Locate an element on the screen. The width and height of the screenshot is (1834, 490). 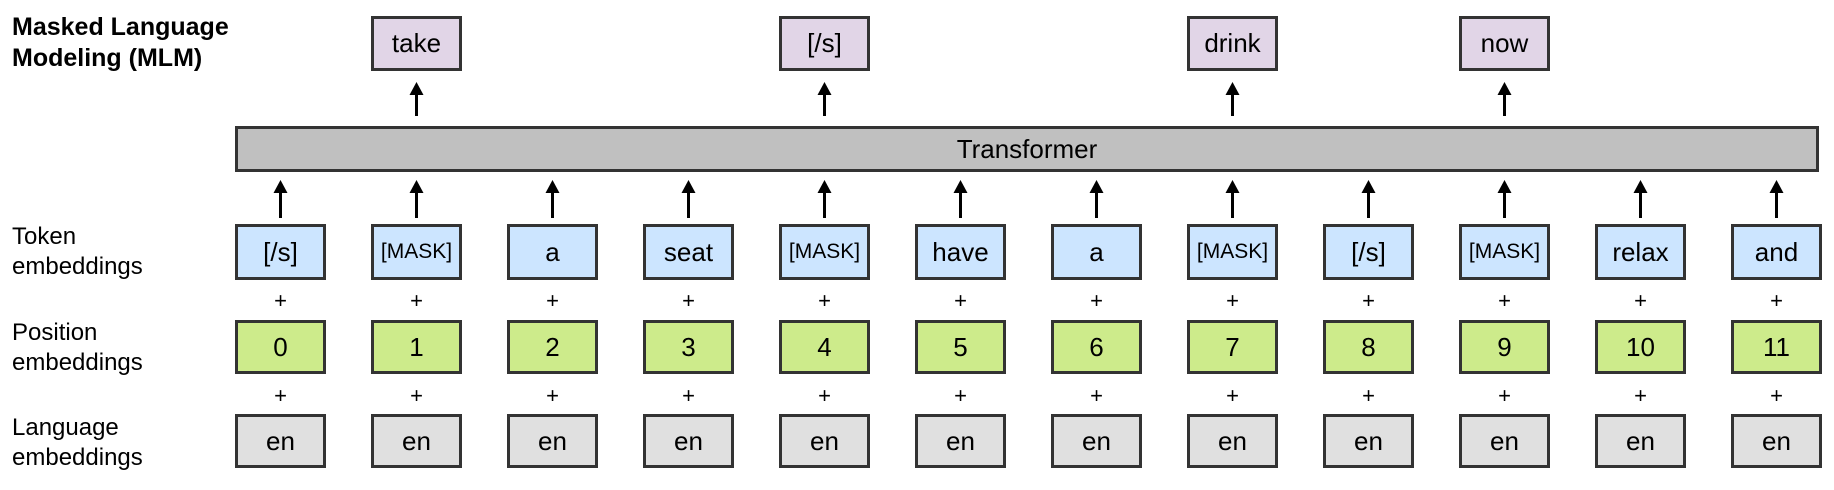
output-prediction-box: take is located at coordinates (416, 43).